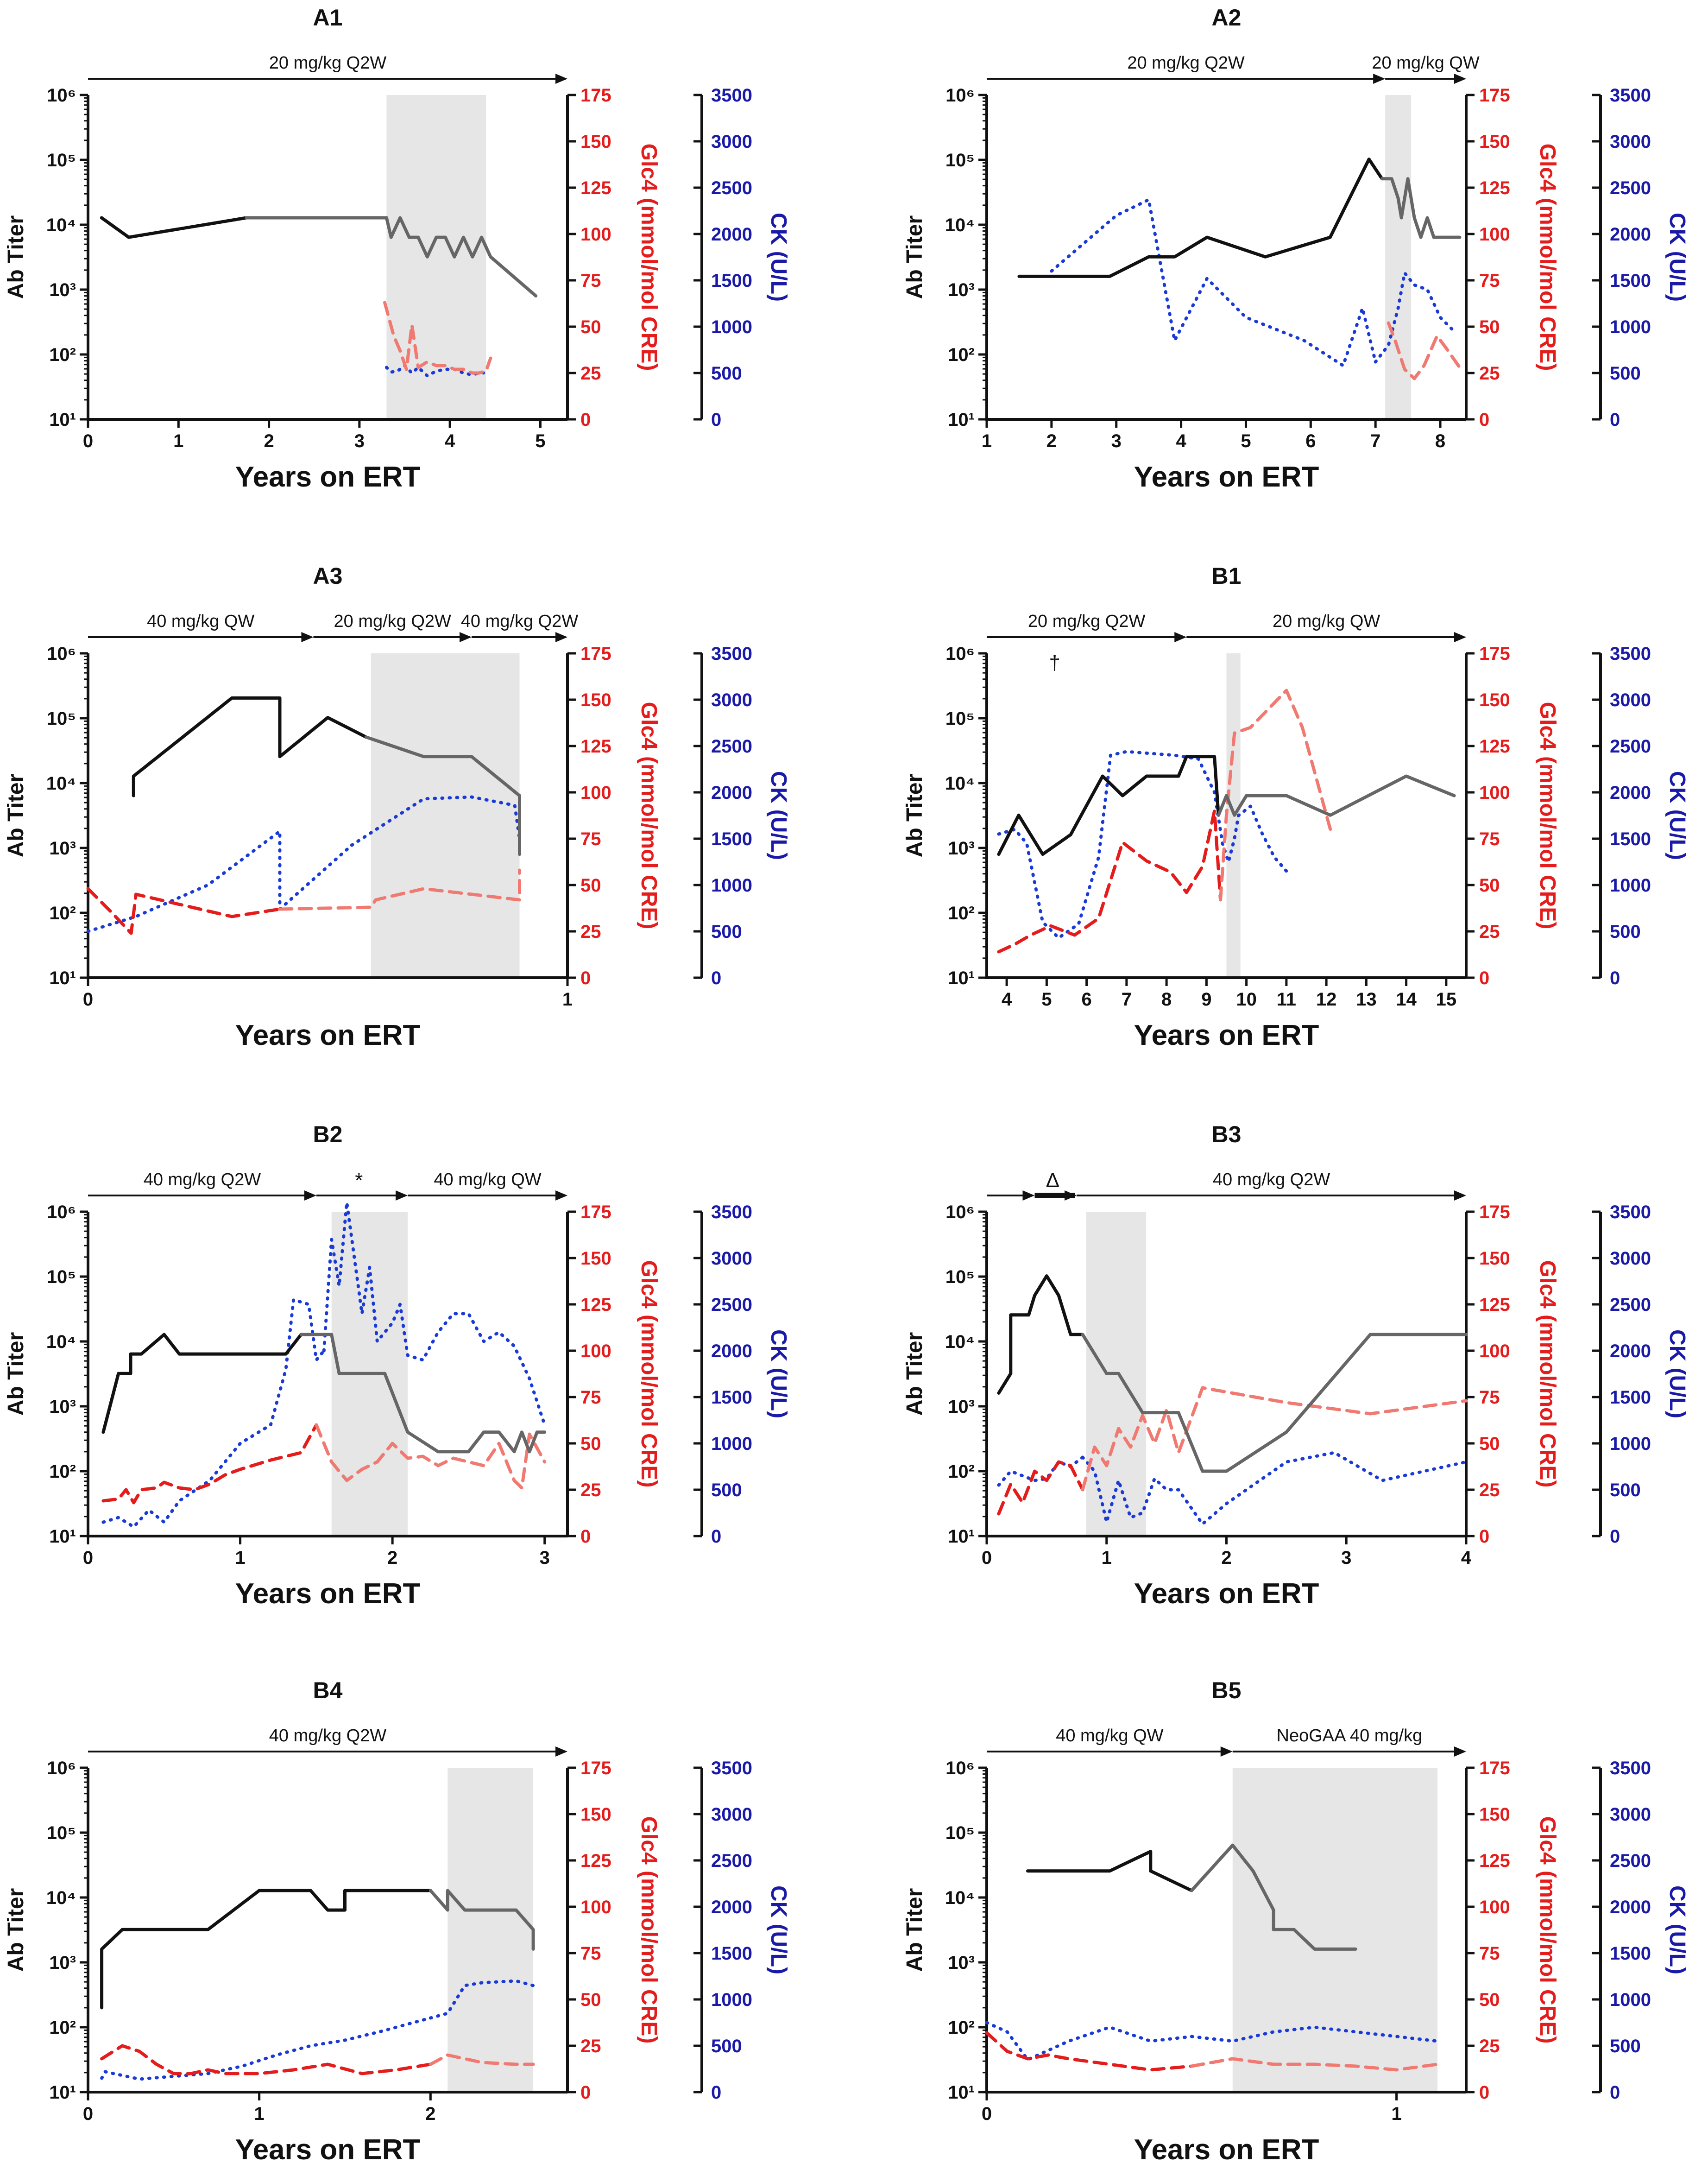 The width and height of the screenshot is (1708, 2182). I want to click on annotation-marker: *, so click(359, 1180).